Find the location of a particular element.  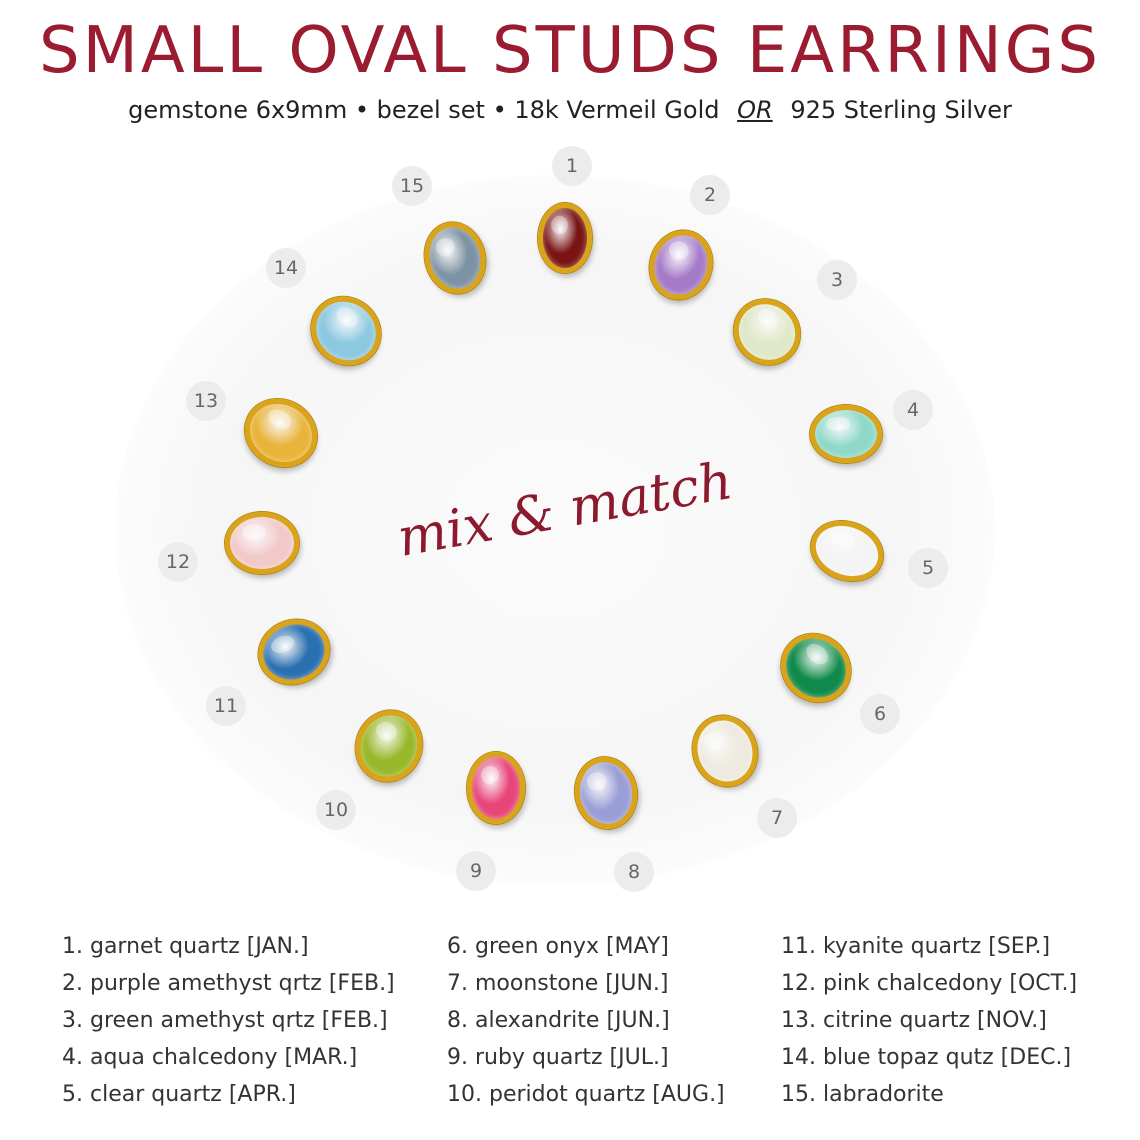

stone-number-6: 6 is located at coordinates (880, 714).